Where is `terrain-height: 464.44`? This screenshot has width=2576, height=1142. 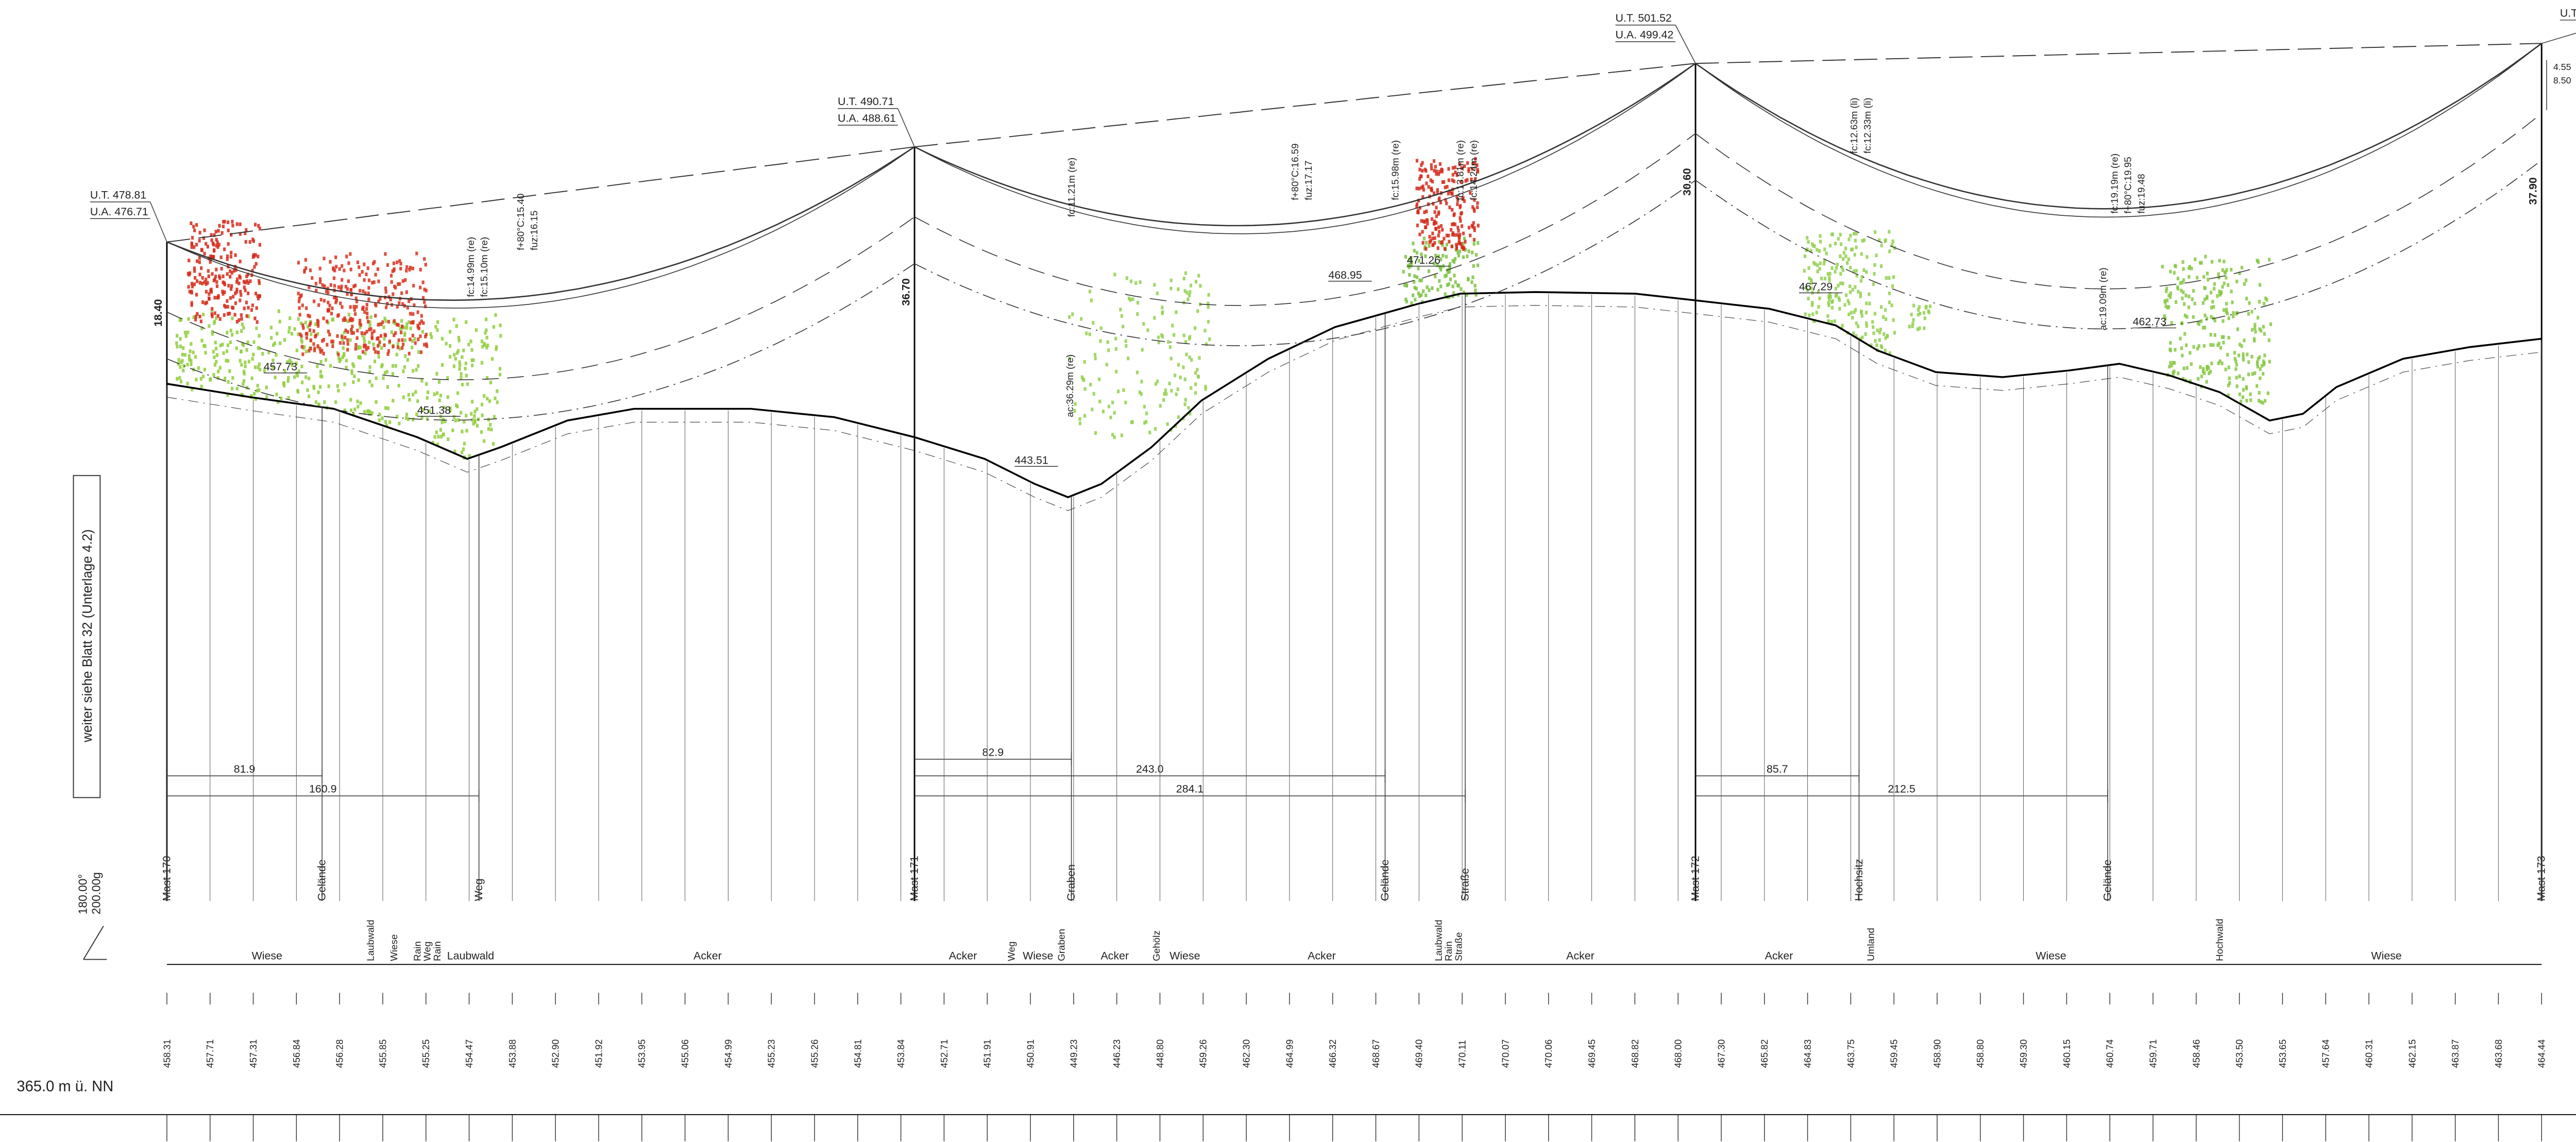 terrain-height: 464.44 is located at coordinates (2542, 1054).